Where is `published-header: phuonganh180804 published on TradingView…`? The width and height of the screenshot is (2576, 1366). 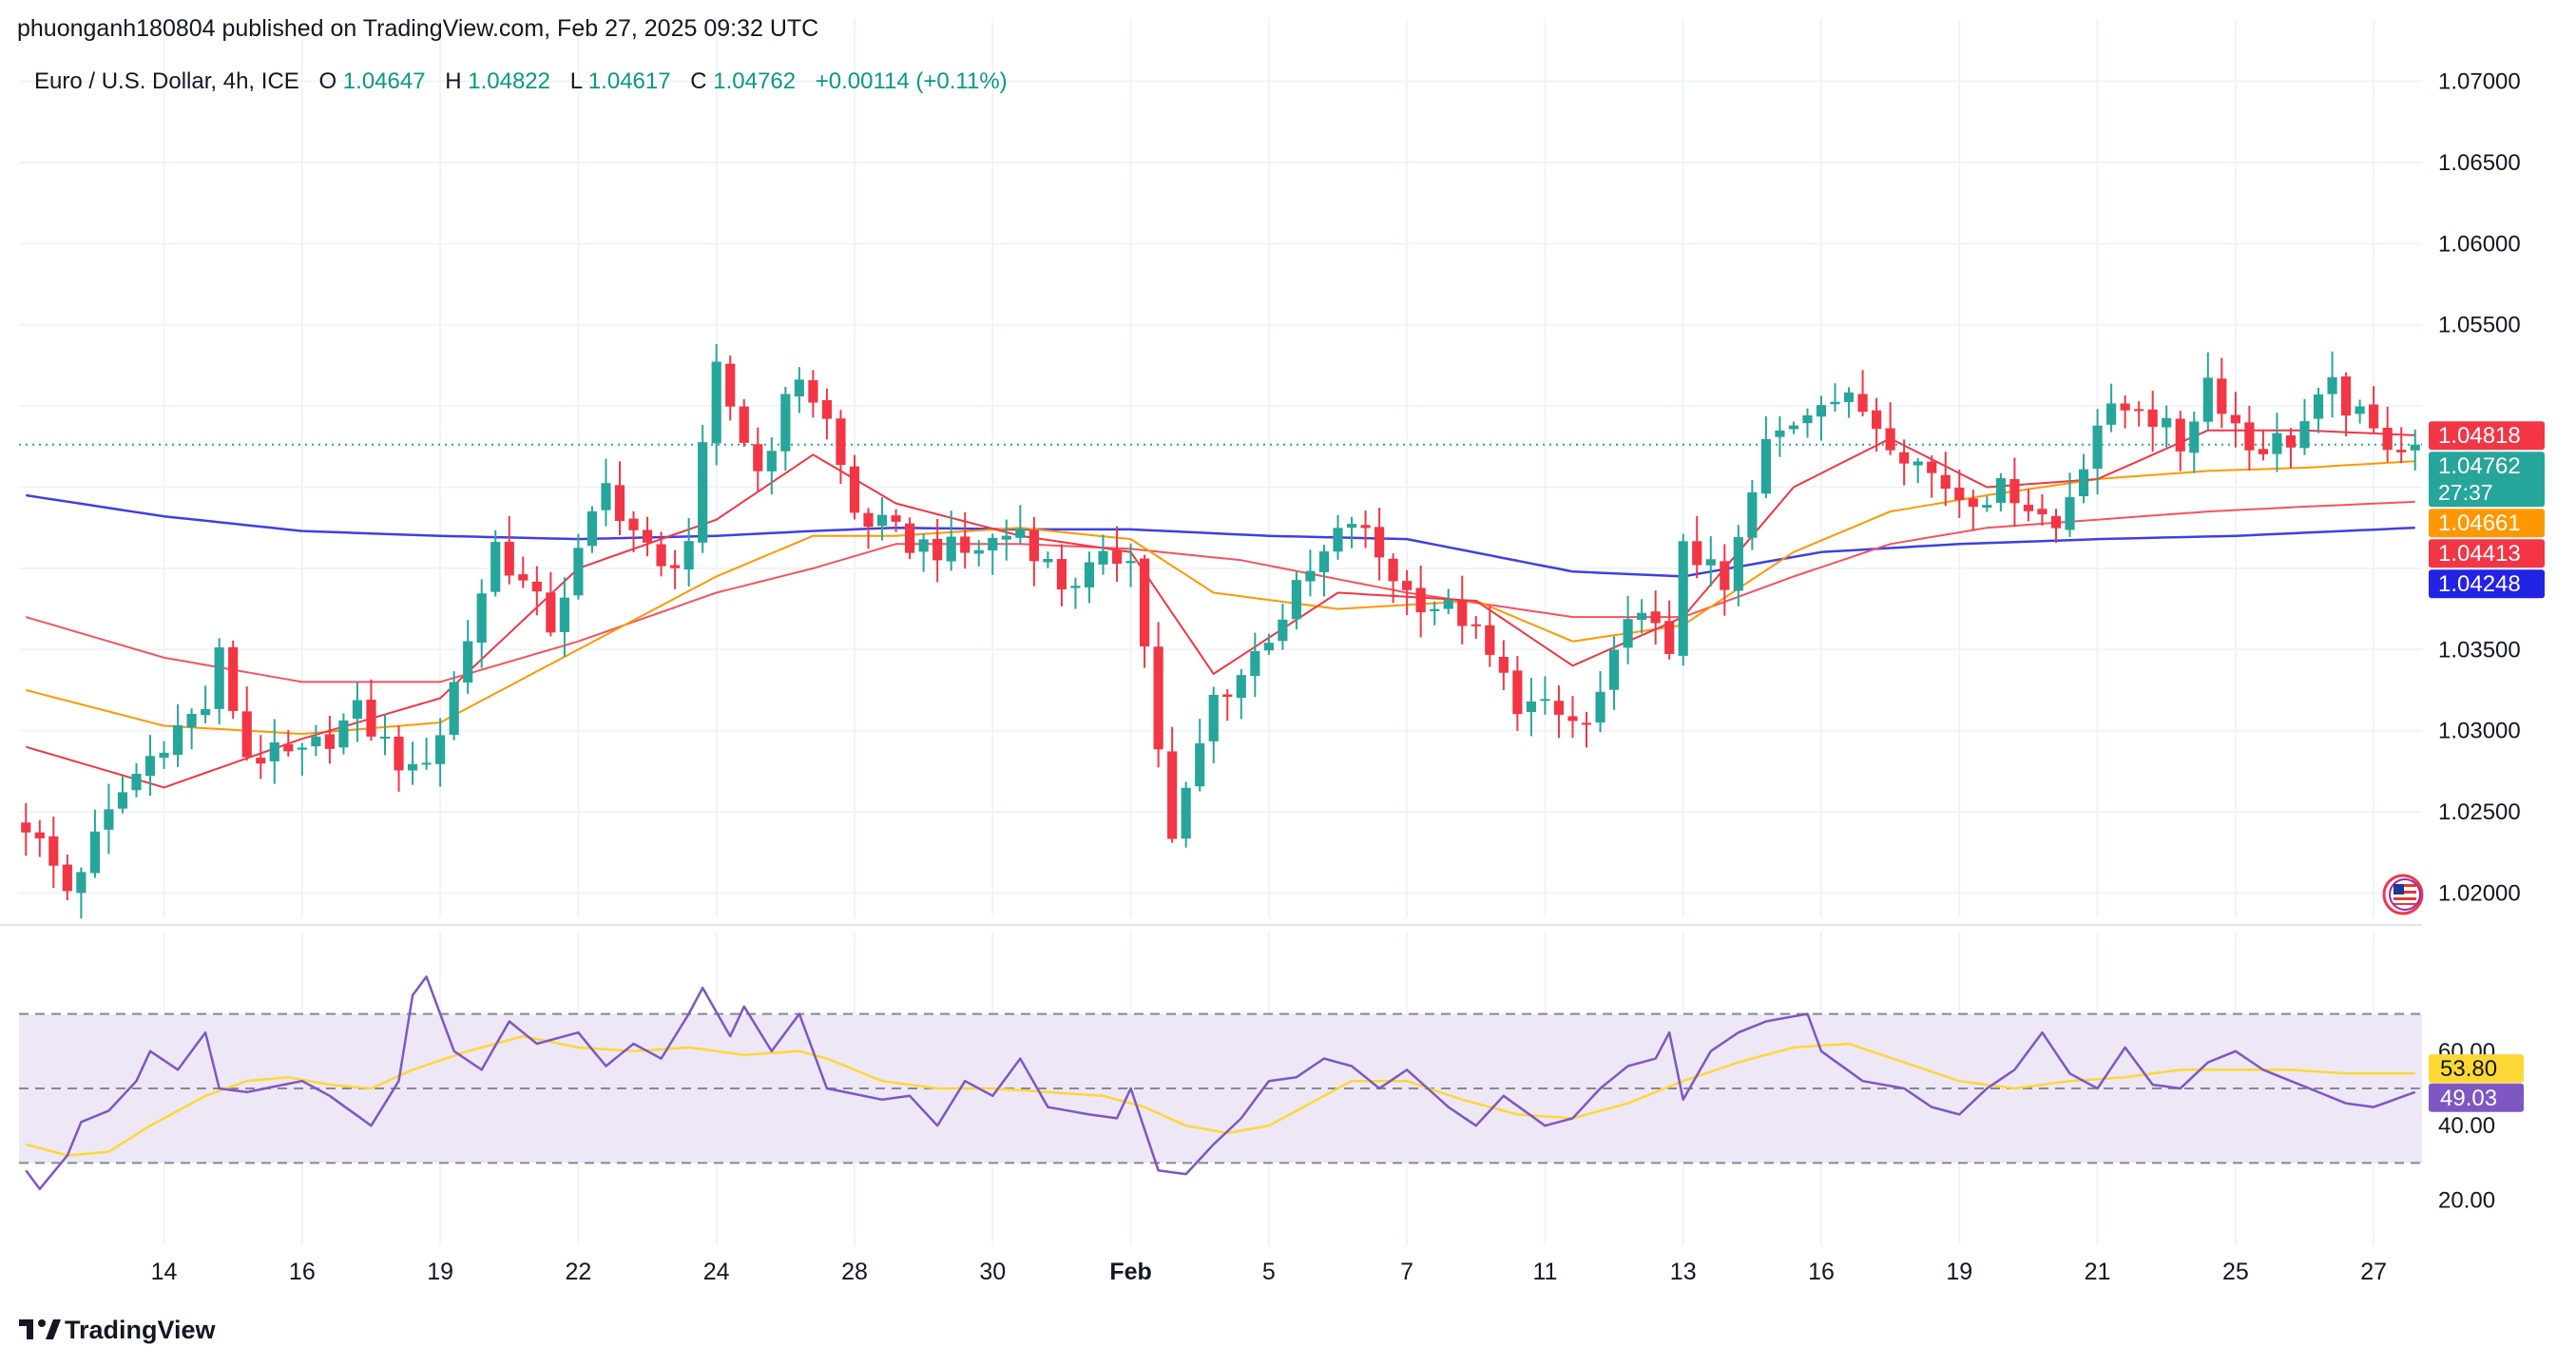
published-header: phuonganh180804 published on TradingView… is located at coordinates (417, 28).